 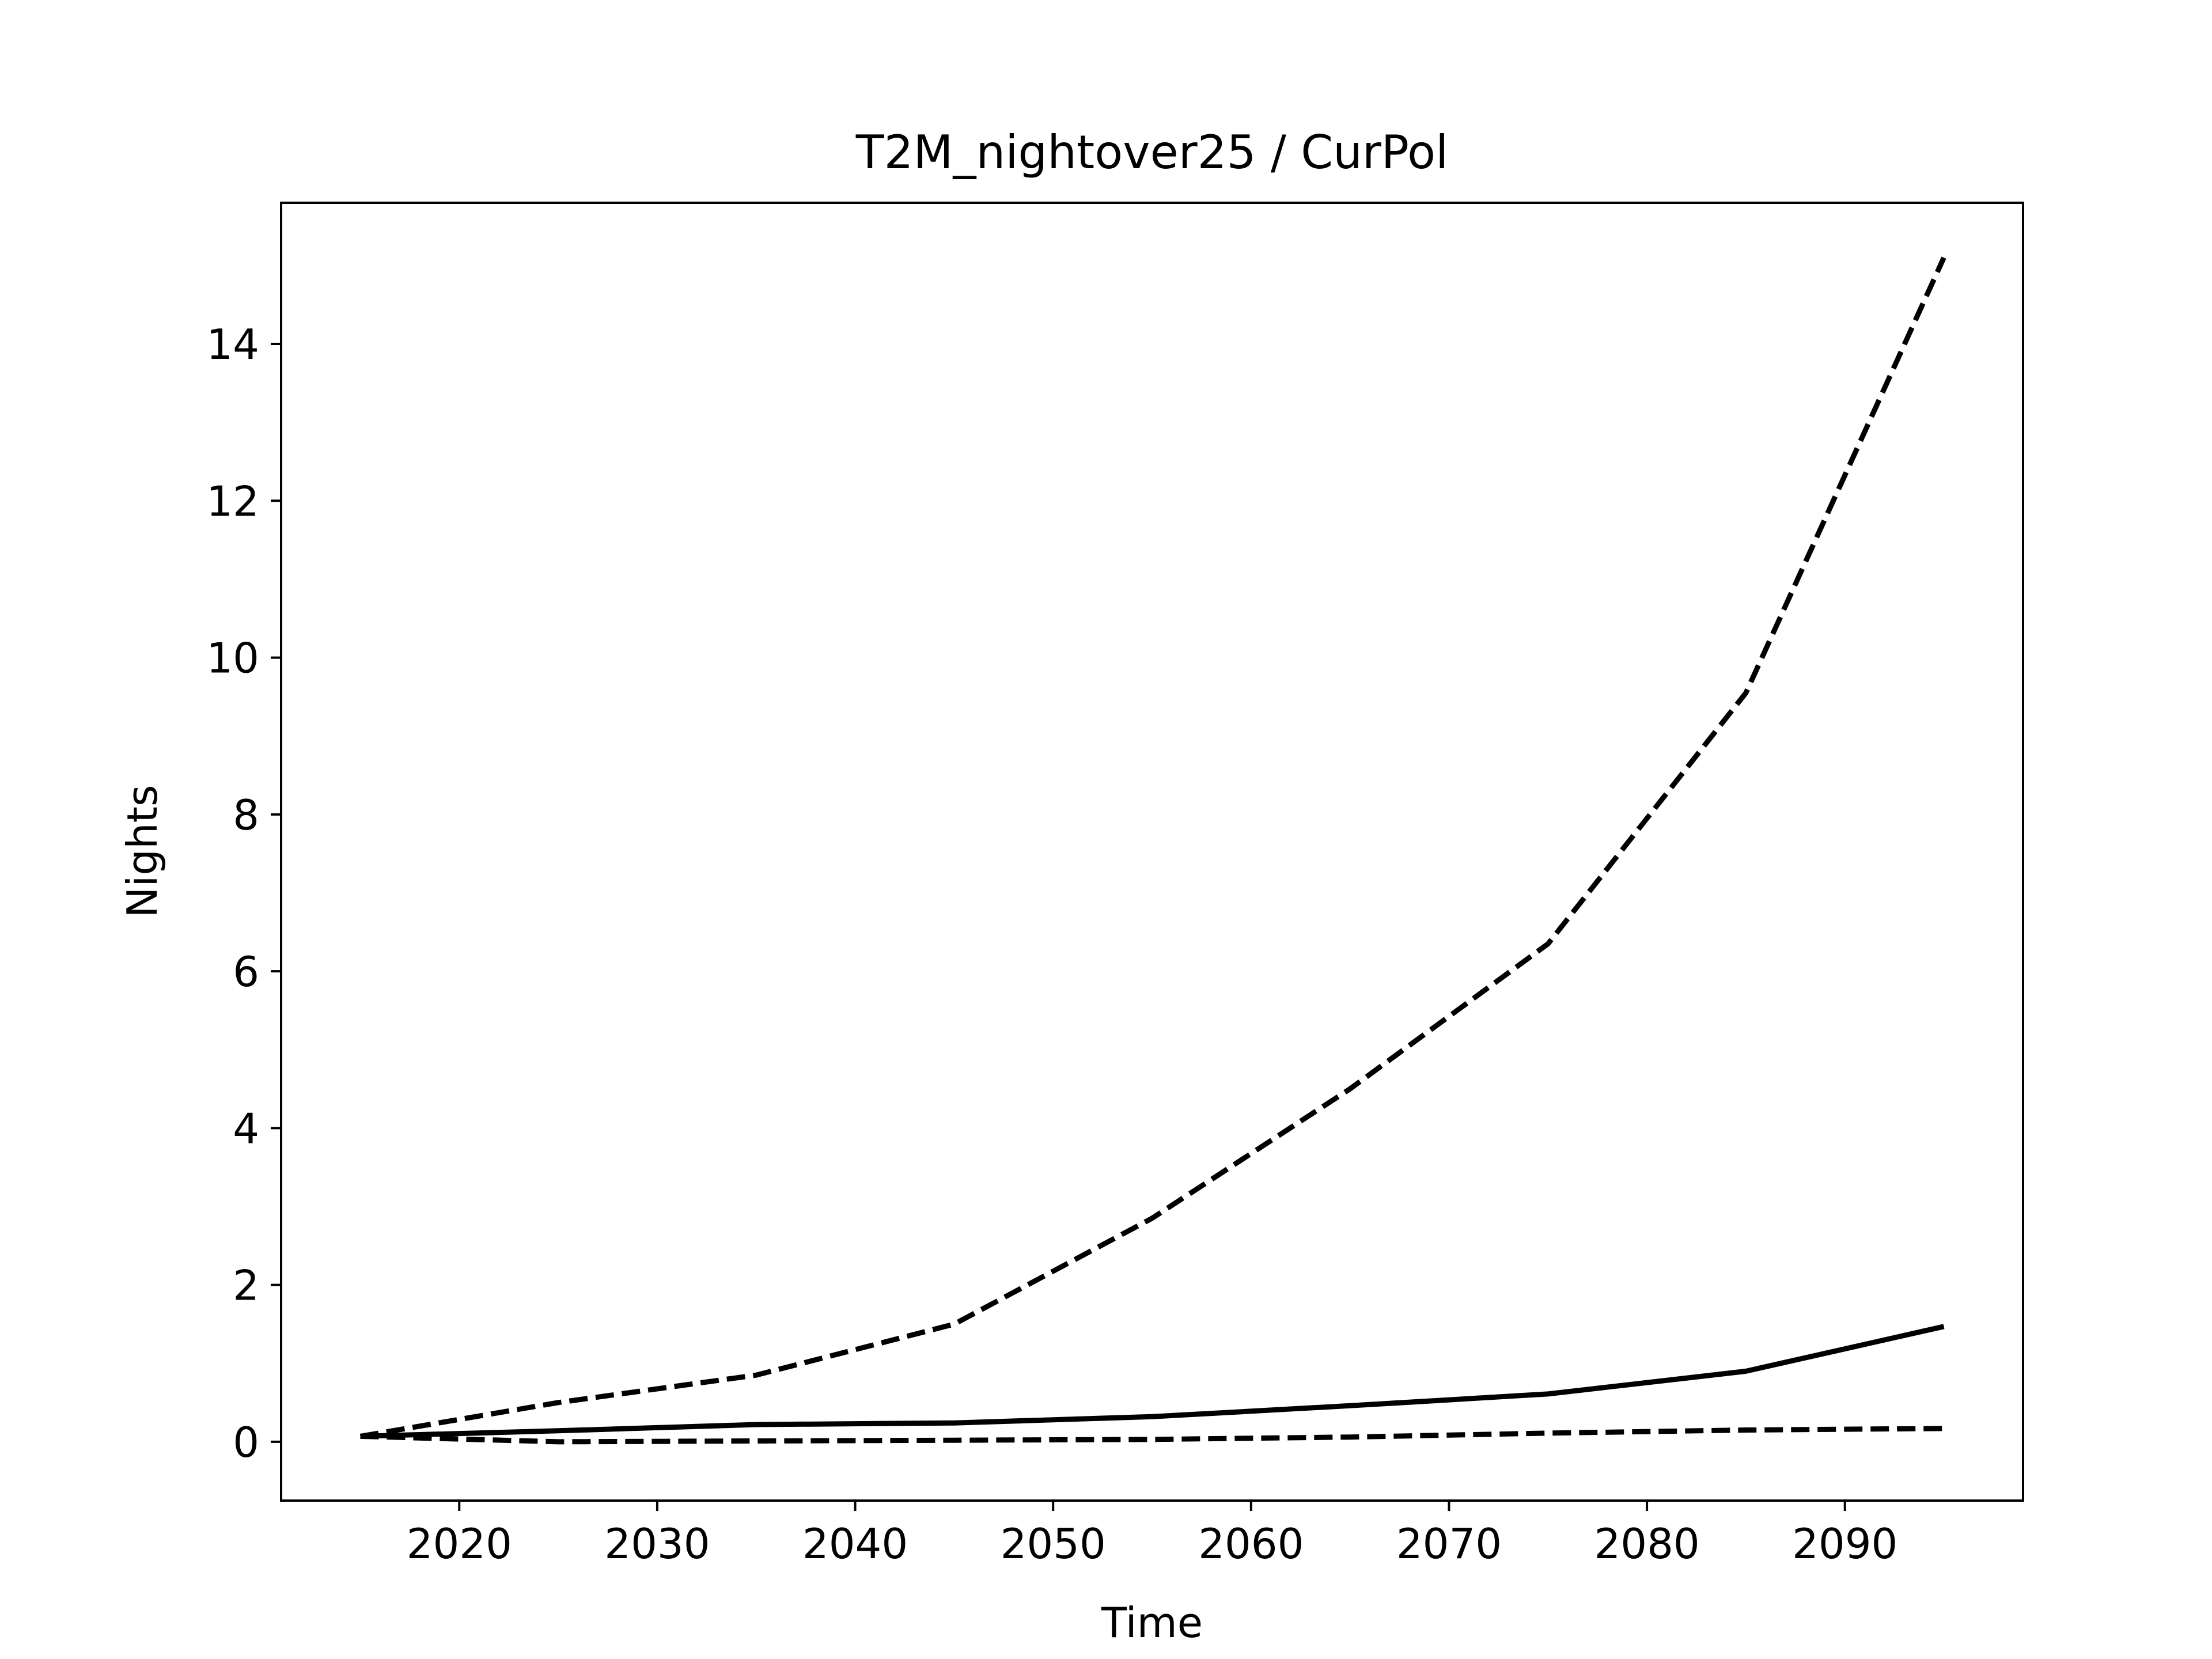 What do you see at coordinates (459, 1544) in the screenshot?
I see `x-tick-label: 2020` at bounding box center [459, 1544].